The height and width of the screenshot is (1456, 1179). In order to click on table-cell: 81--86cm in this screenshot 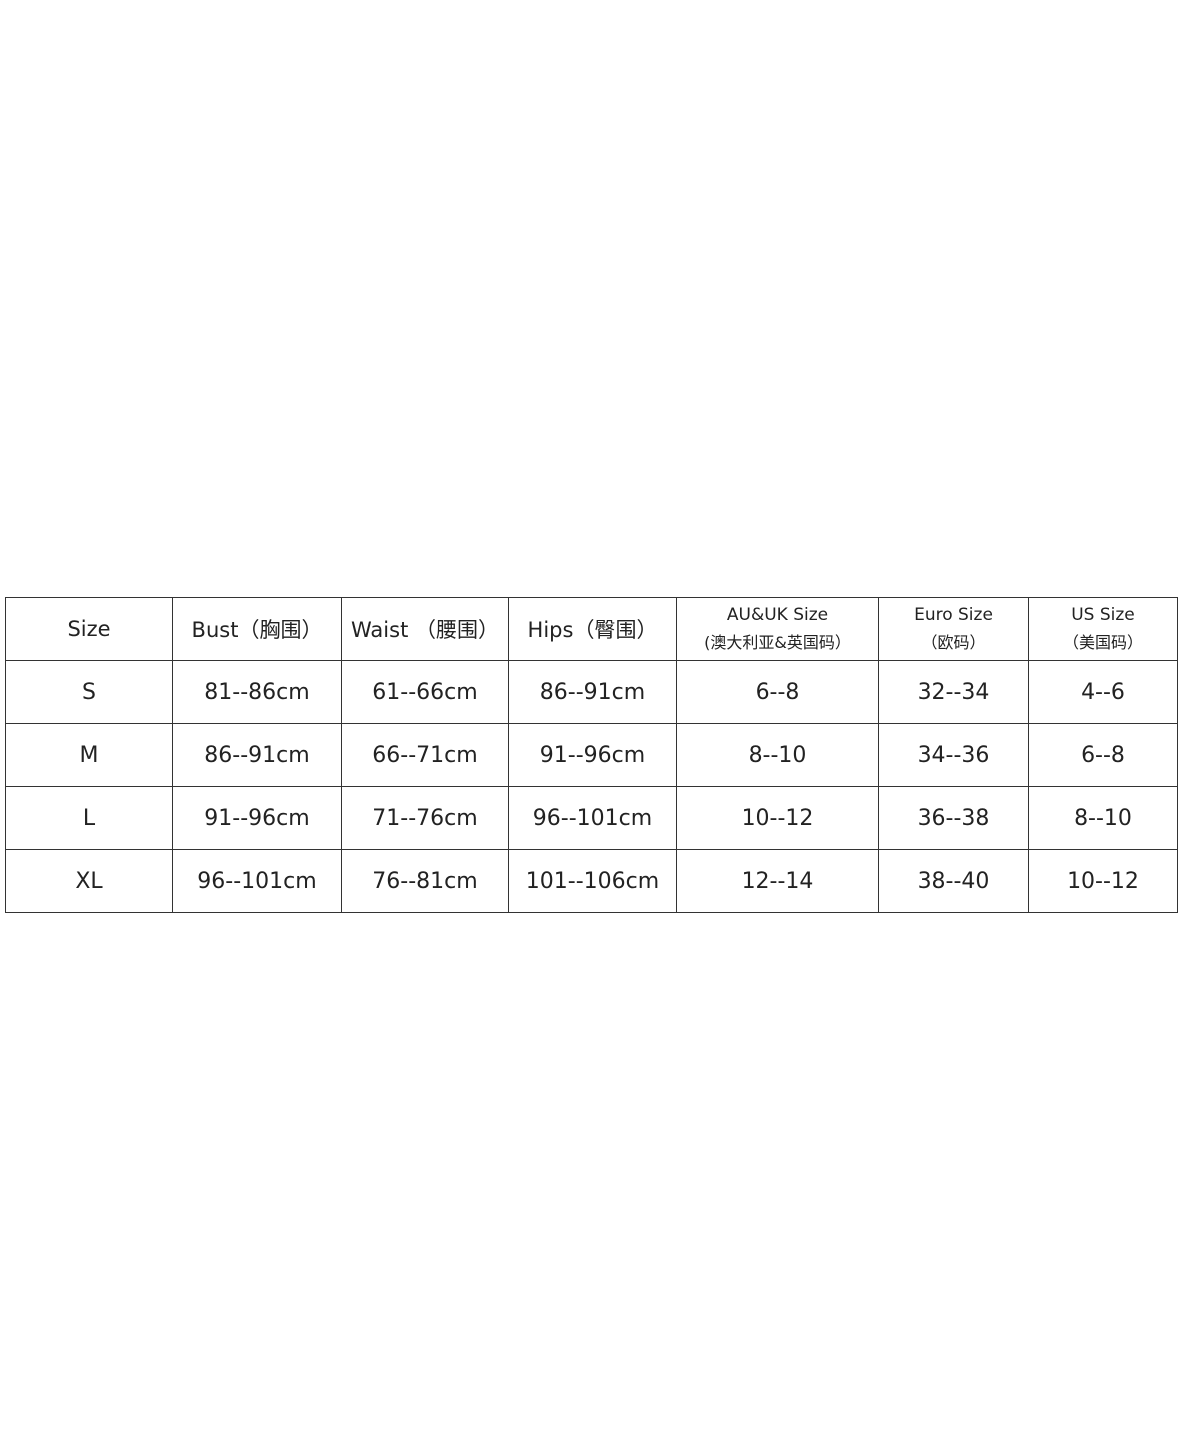, I will do `click(257, 692)`.